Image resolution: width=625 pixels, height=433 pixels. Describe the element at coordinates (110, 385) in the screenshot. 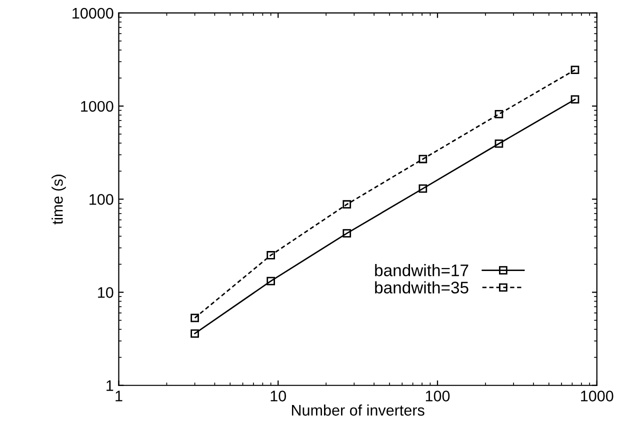

I see `y-tick-label: 1` at that location.